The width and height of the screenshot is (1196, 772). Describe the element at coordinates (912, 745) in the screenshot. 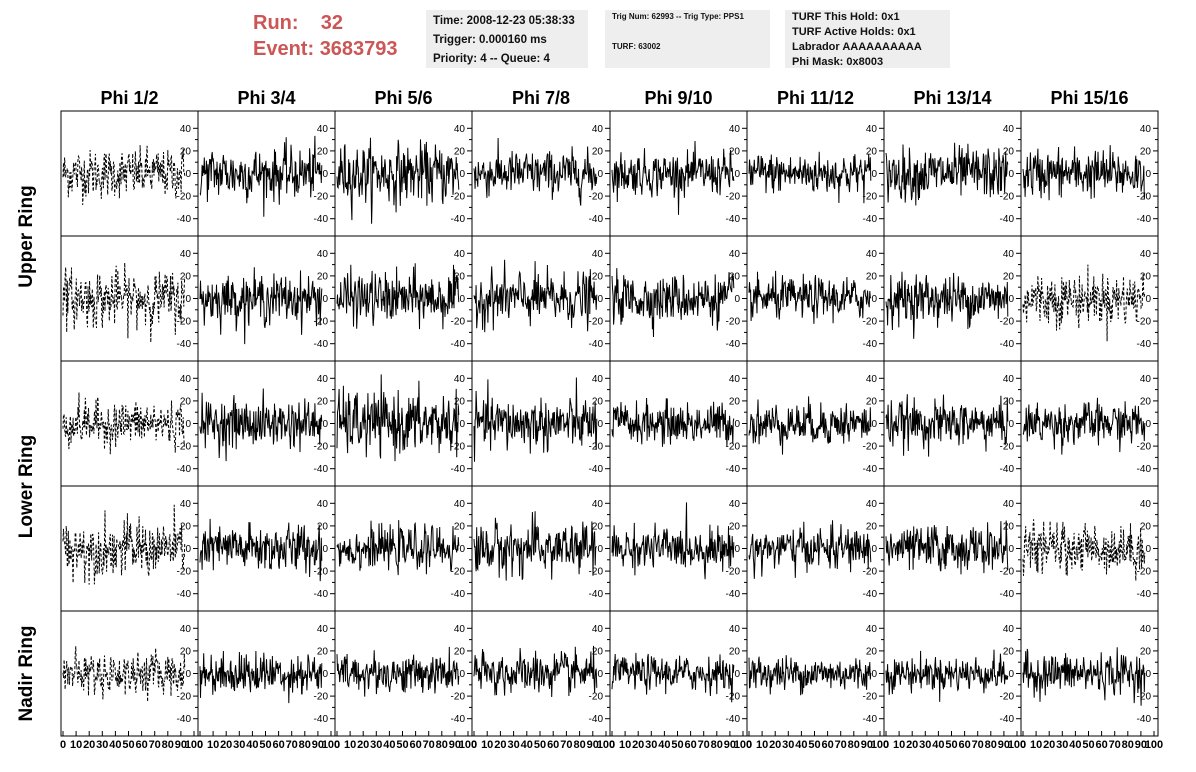

I see `x-tick-label: 20` at that location.